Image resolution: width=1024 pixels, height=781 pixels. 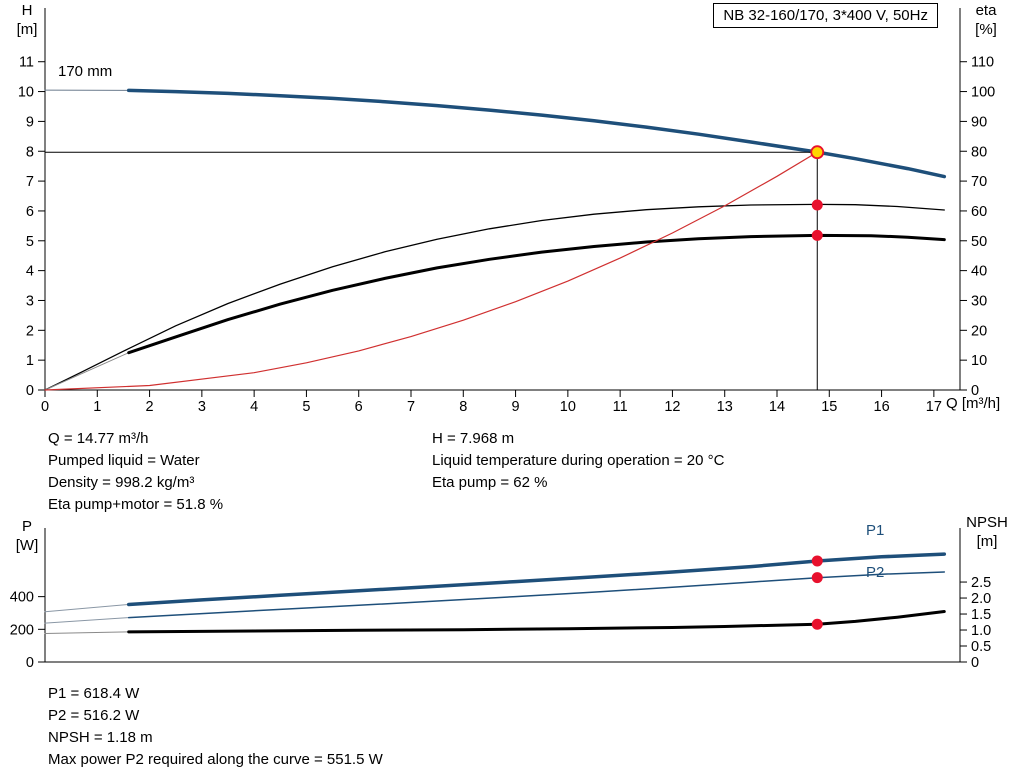 What do you see at coordinates (981, 631) in the screenshot?
I see `power-yright-tick-label: 1.0` at bounding box center [981, 631].